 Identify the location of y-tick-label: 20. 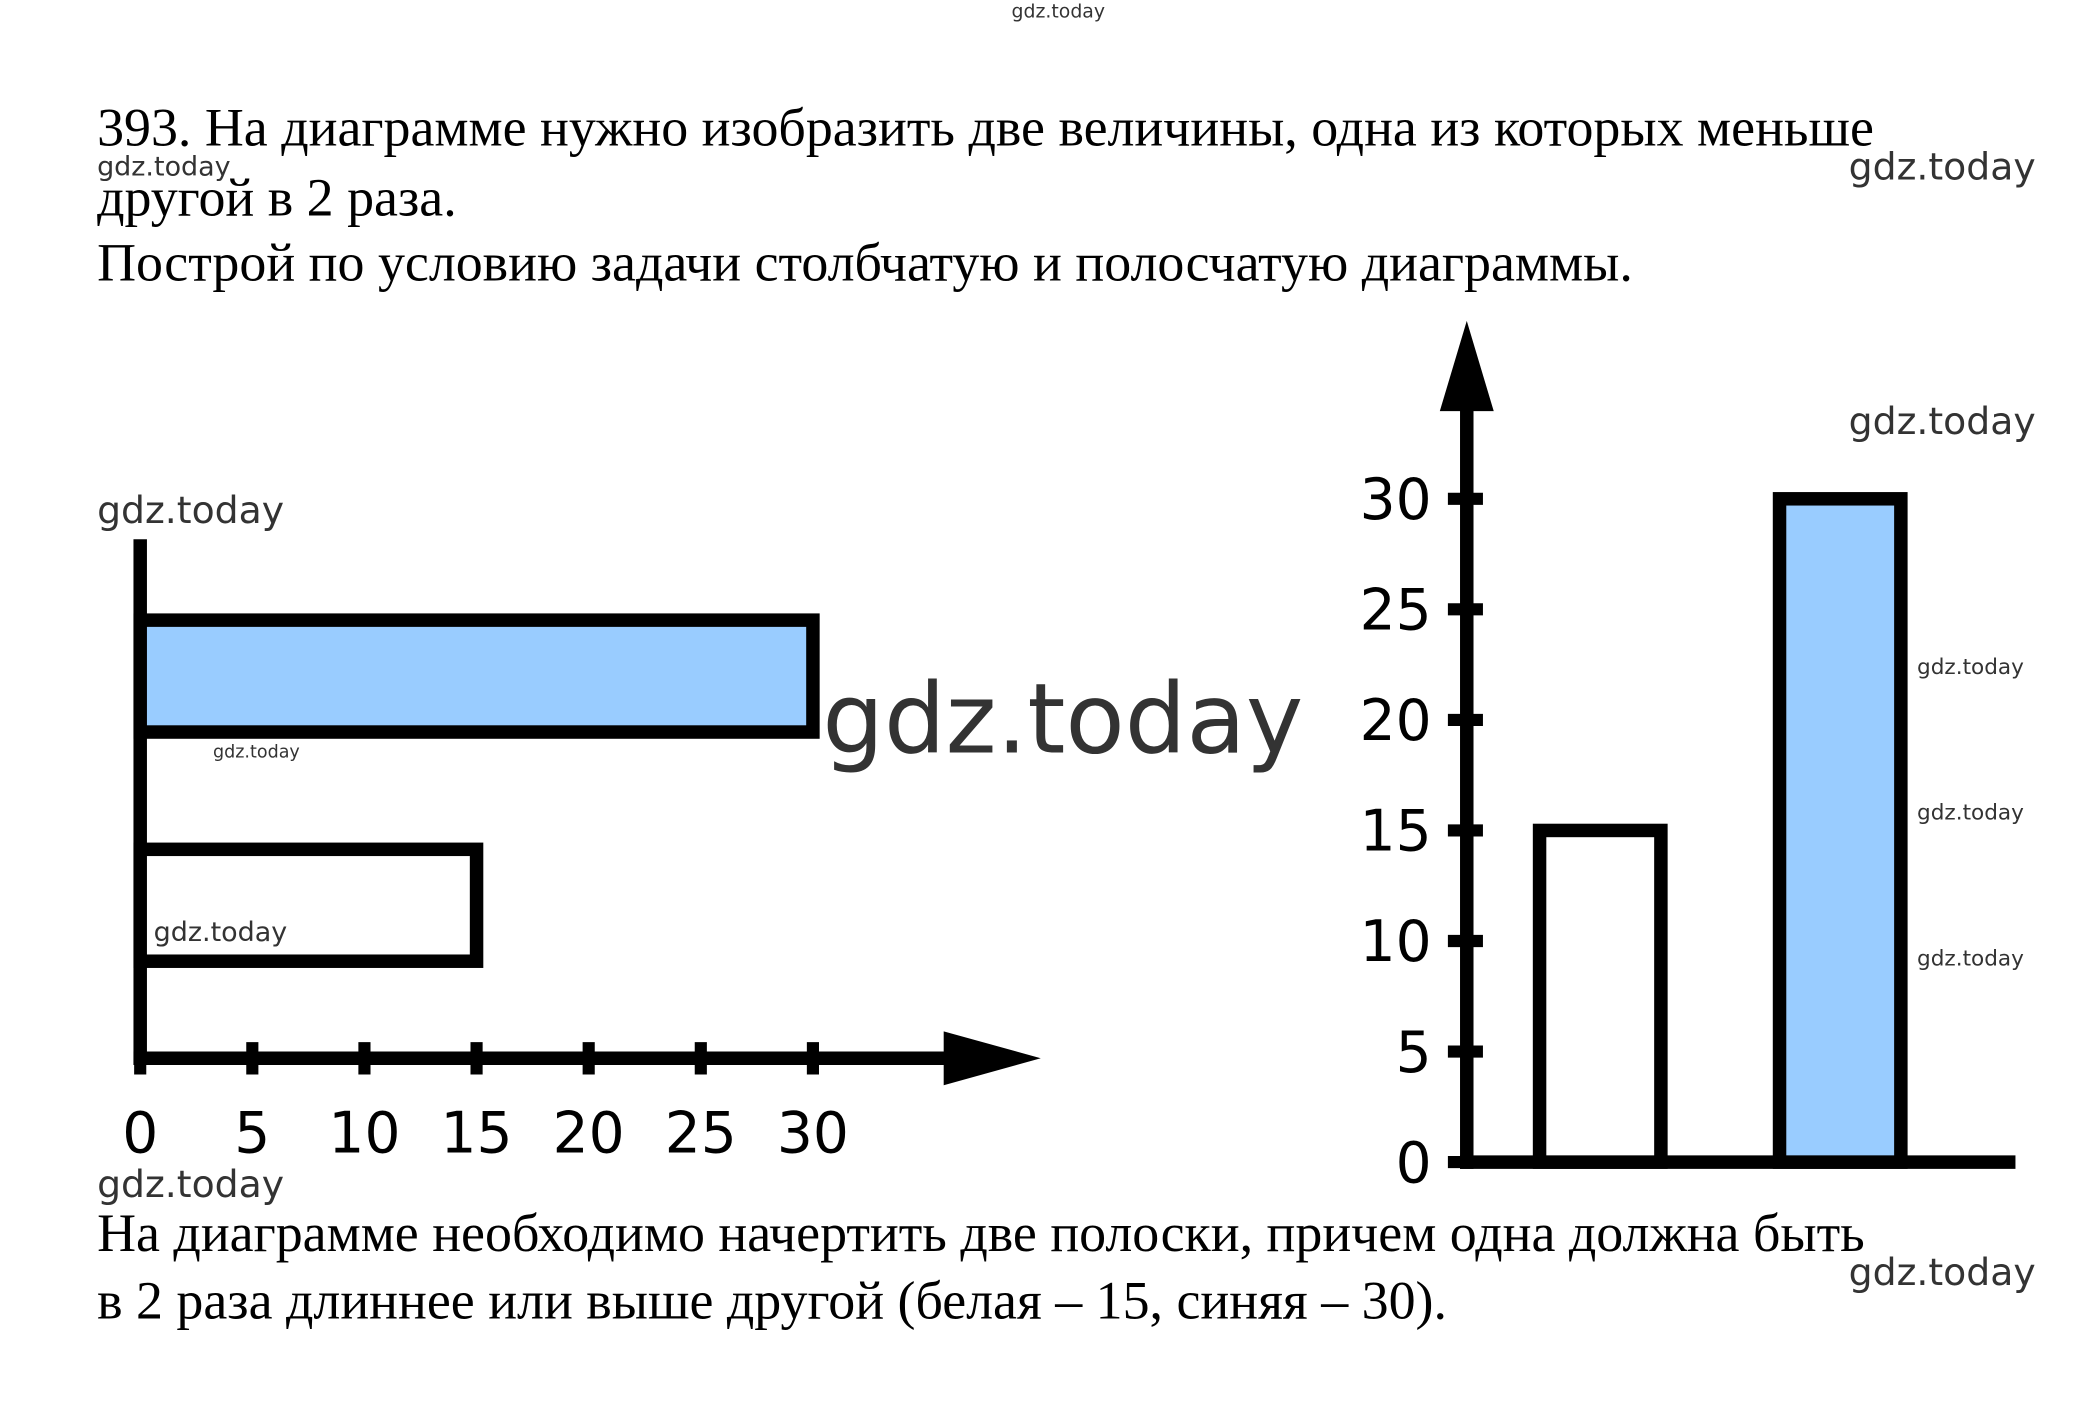
(1396, 721).